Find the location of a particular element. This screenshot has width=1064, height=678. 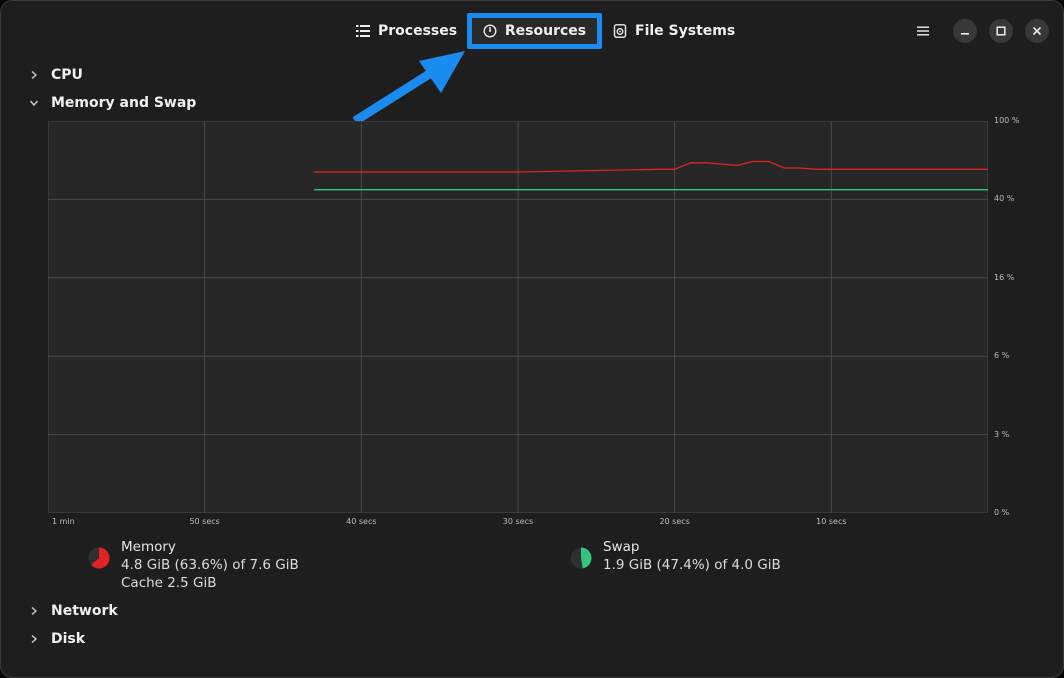

legend-memory-cache: Cache 2.5 GiB is located at coordinates (169, 583).